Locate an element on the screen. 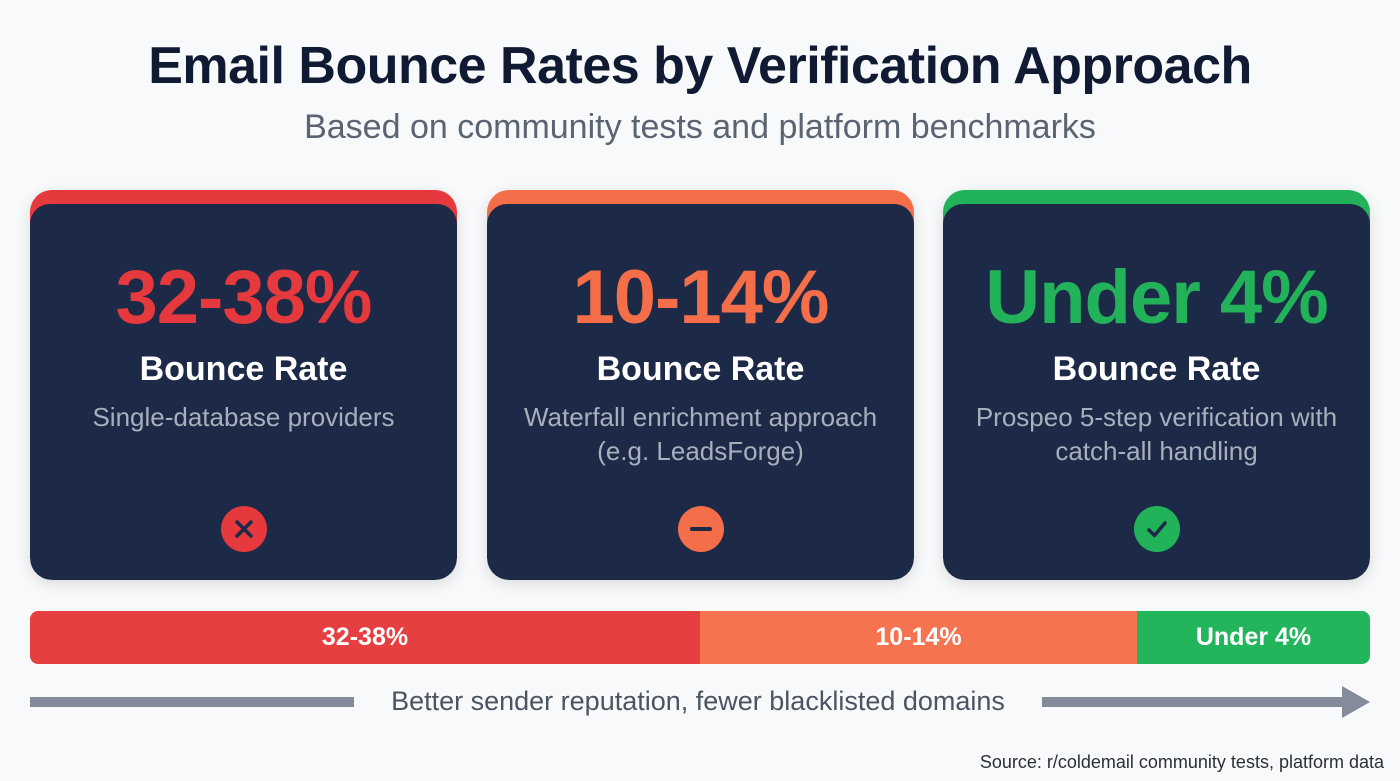  arrow-line-right is located at coordinates (1194, 702).